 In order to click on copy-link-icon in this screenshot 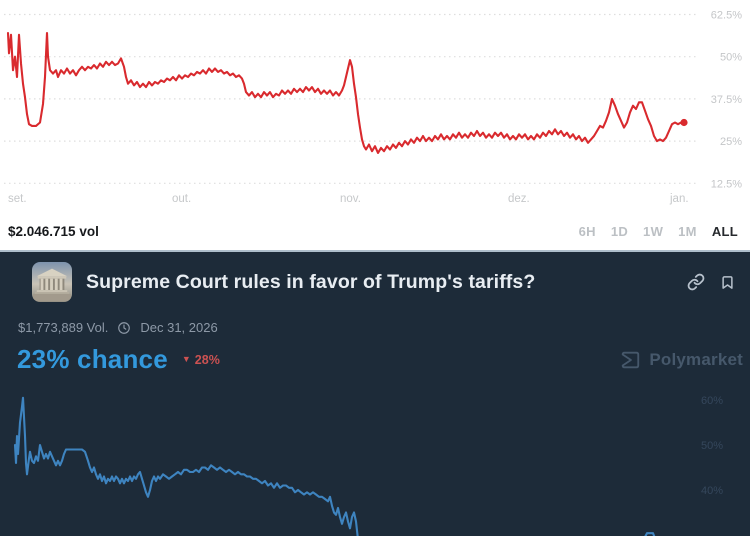, I will do `click(696, 282)`.